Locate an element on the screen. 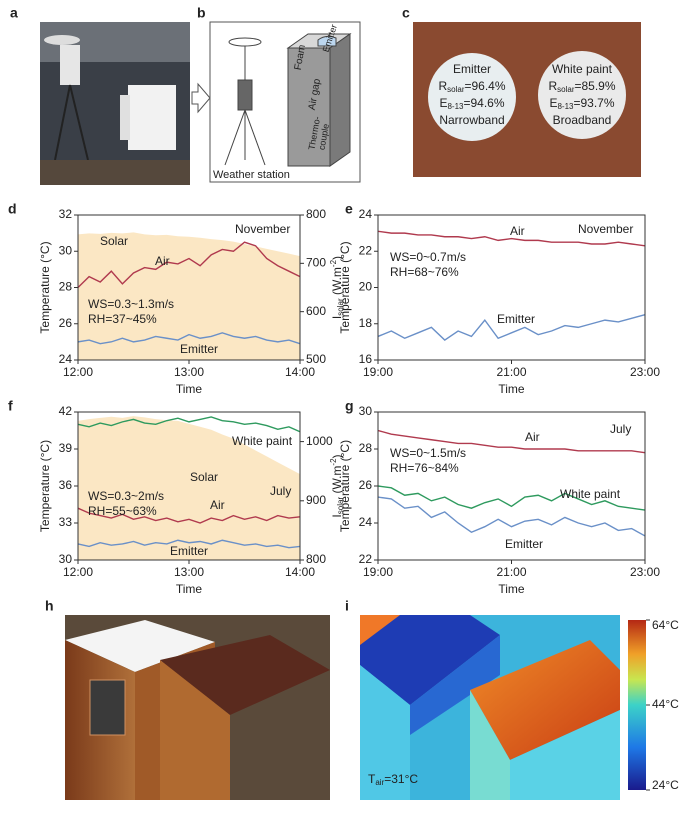  label: Weather station is located at coordinates (251, 175).